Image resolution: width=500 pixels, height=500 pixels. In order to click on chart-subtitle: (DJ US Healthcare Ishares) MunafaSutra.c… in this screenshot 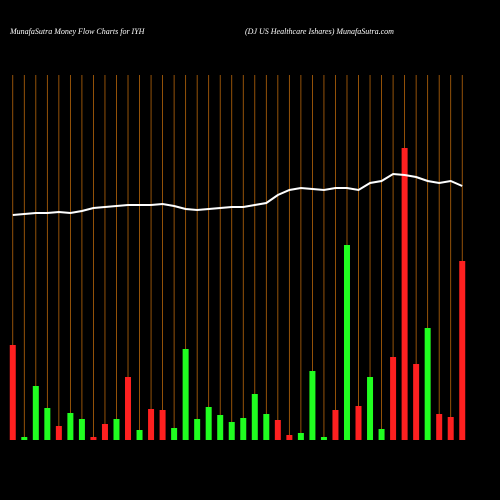, I will do `click(319, 31)`.